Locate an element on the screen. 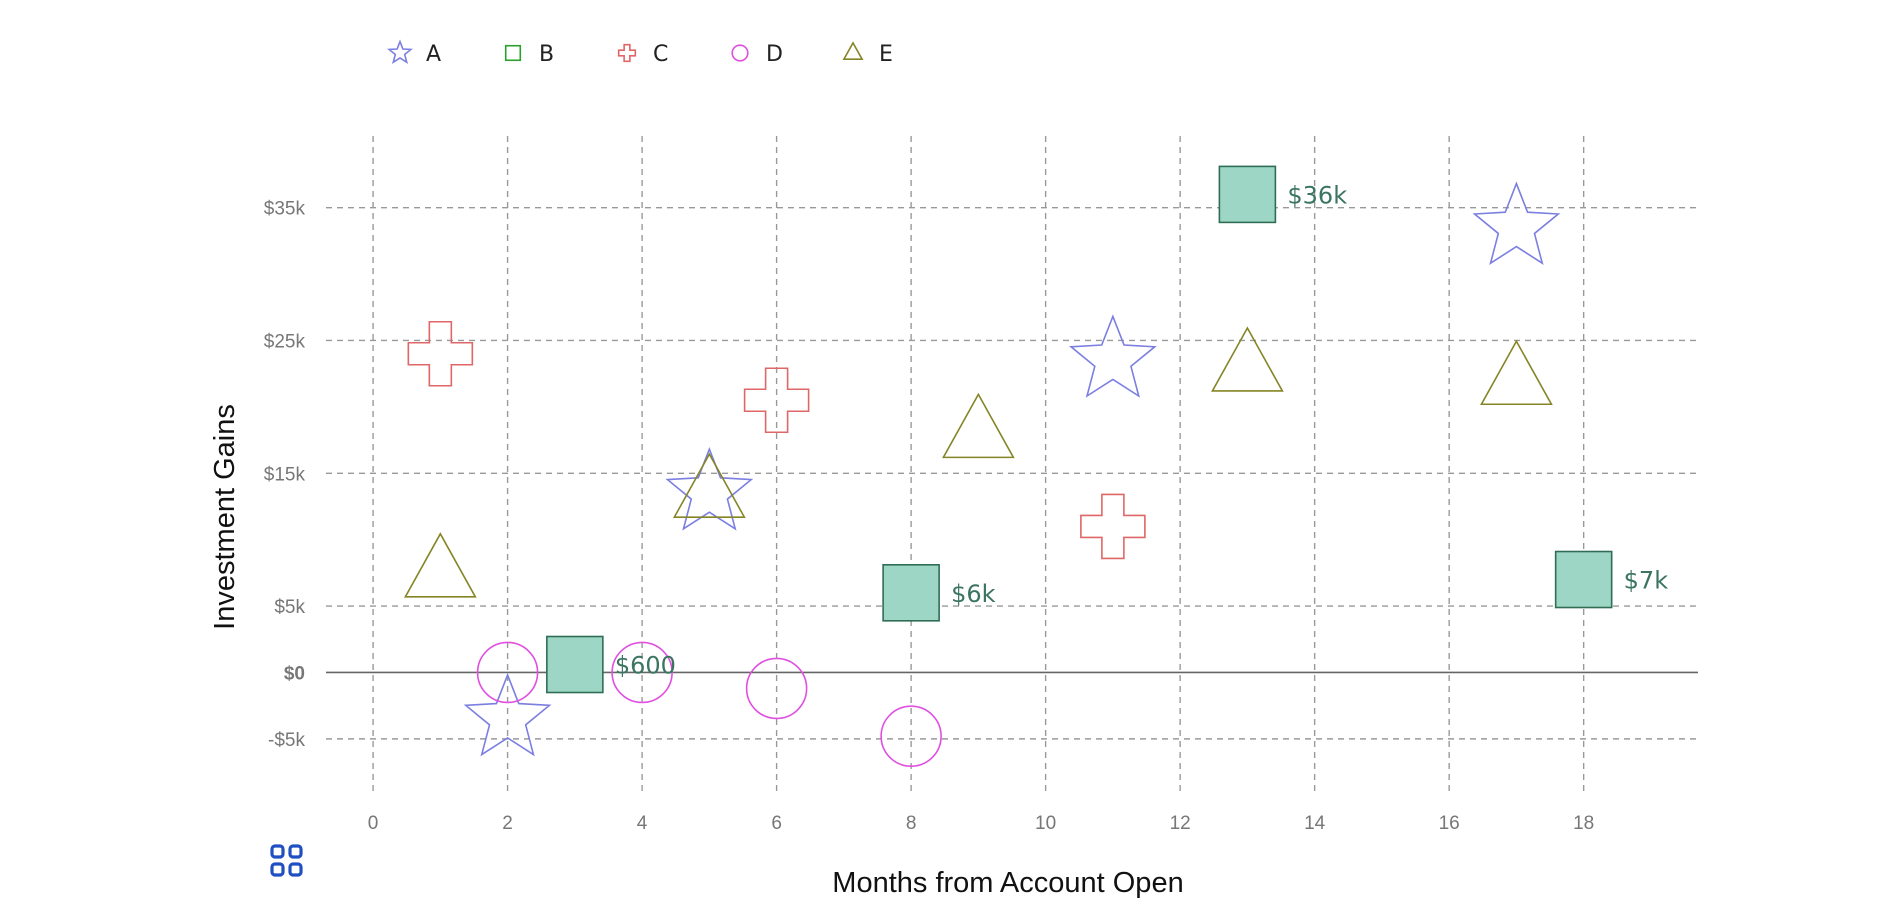  y-tick-labels: -$5k $0 $5k $15k $25k $35k is located at coordinates (285, 475).